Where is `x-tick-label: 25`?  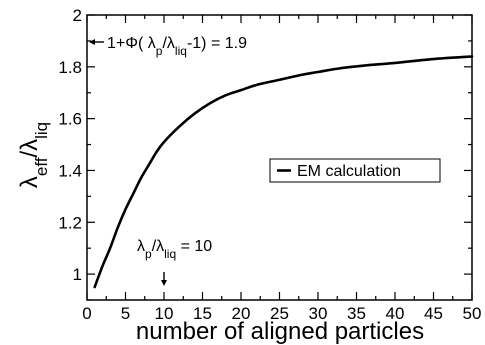
x-tick-label: 25 is located at coordinates (279, 313).